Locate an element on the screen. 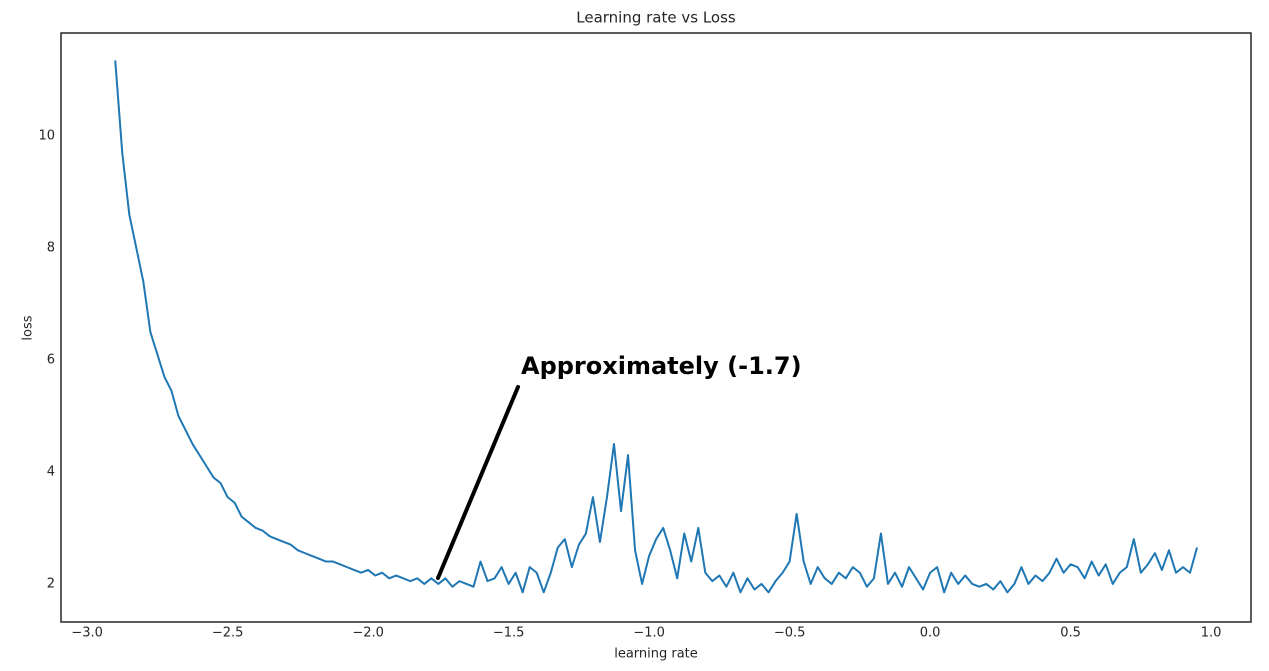  x-tick-label: −1.5 is located at coordinates (509, 633).